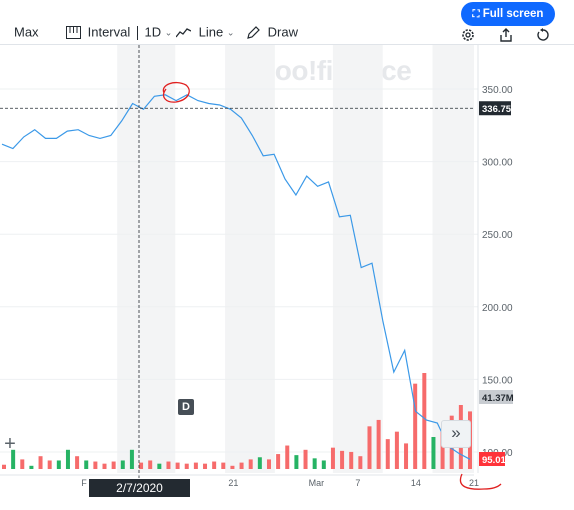 This screenshot has height=510, width=574. What do you see at coordinates (153, 32) in the screenshot?
I see `interval-value: 1D` at bounding box center [153, 32].